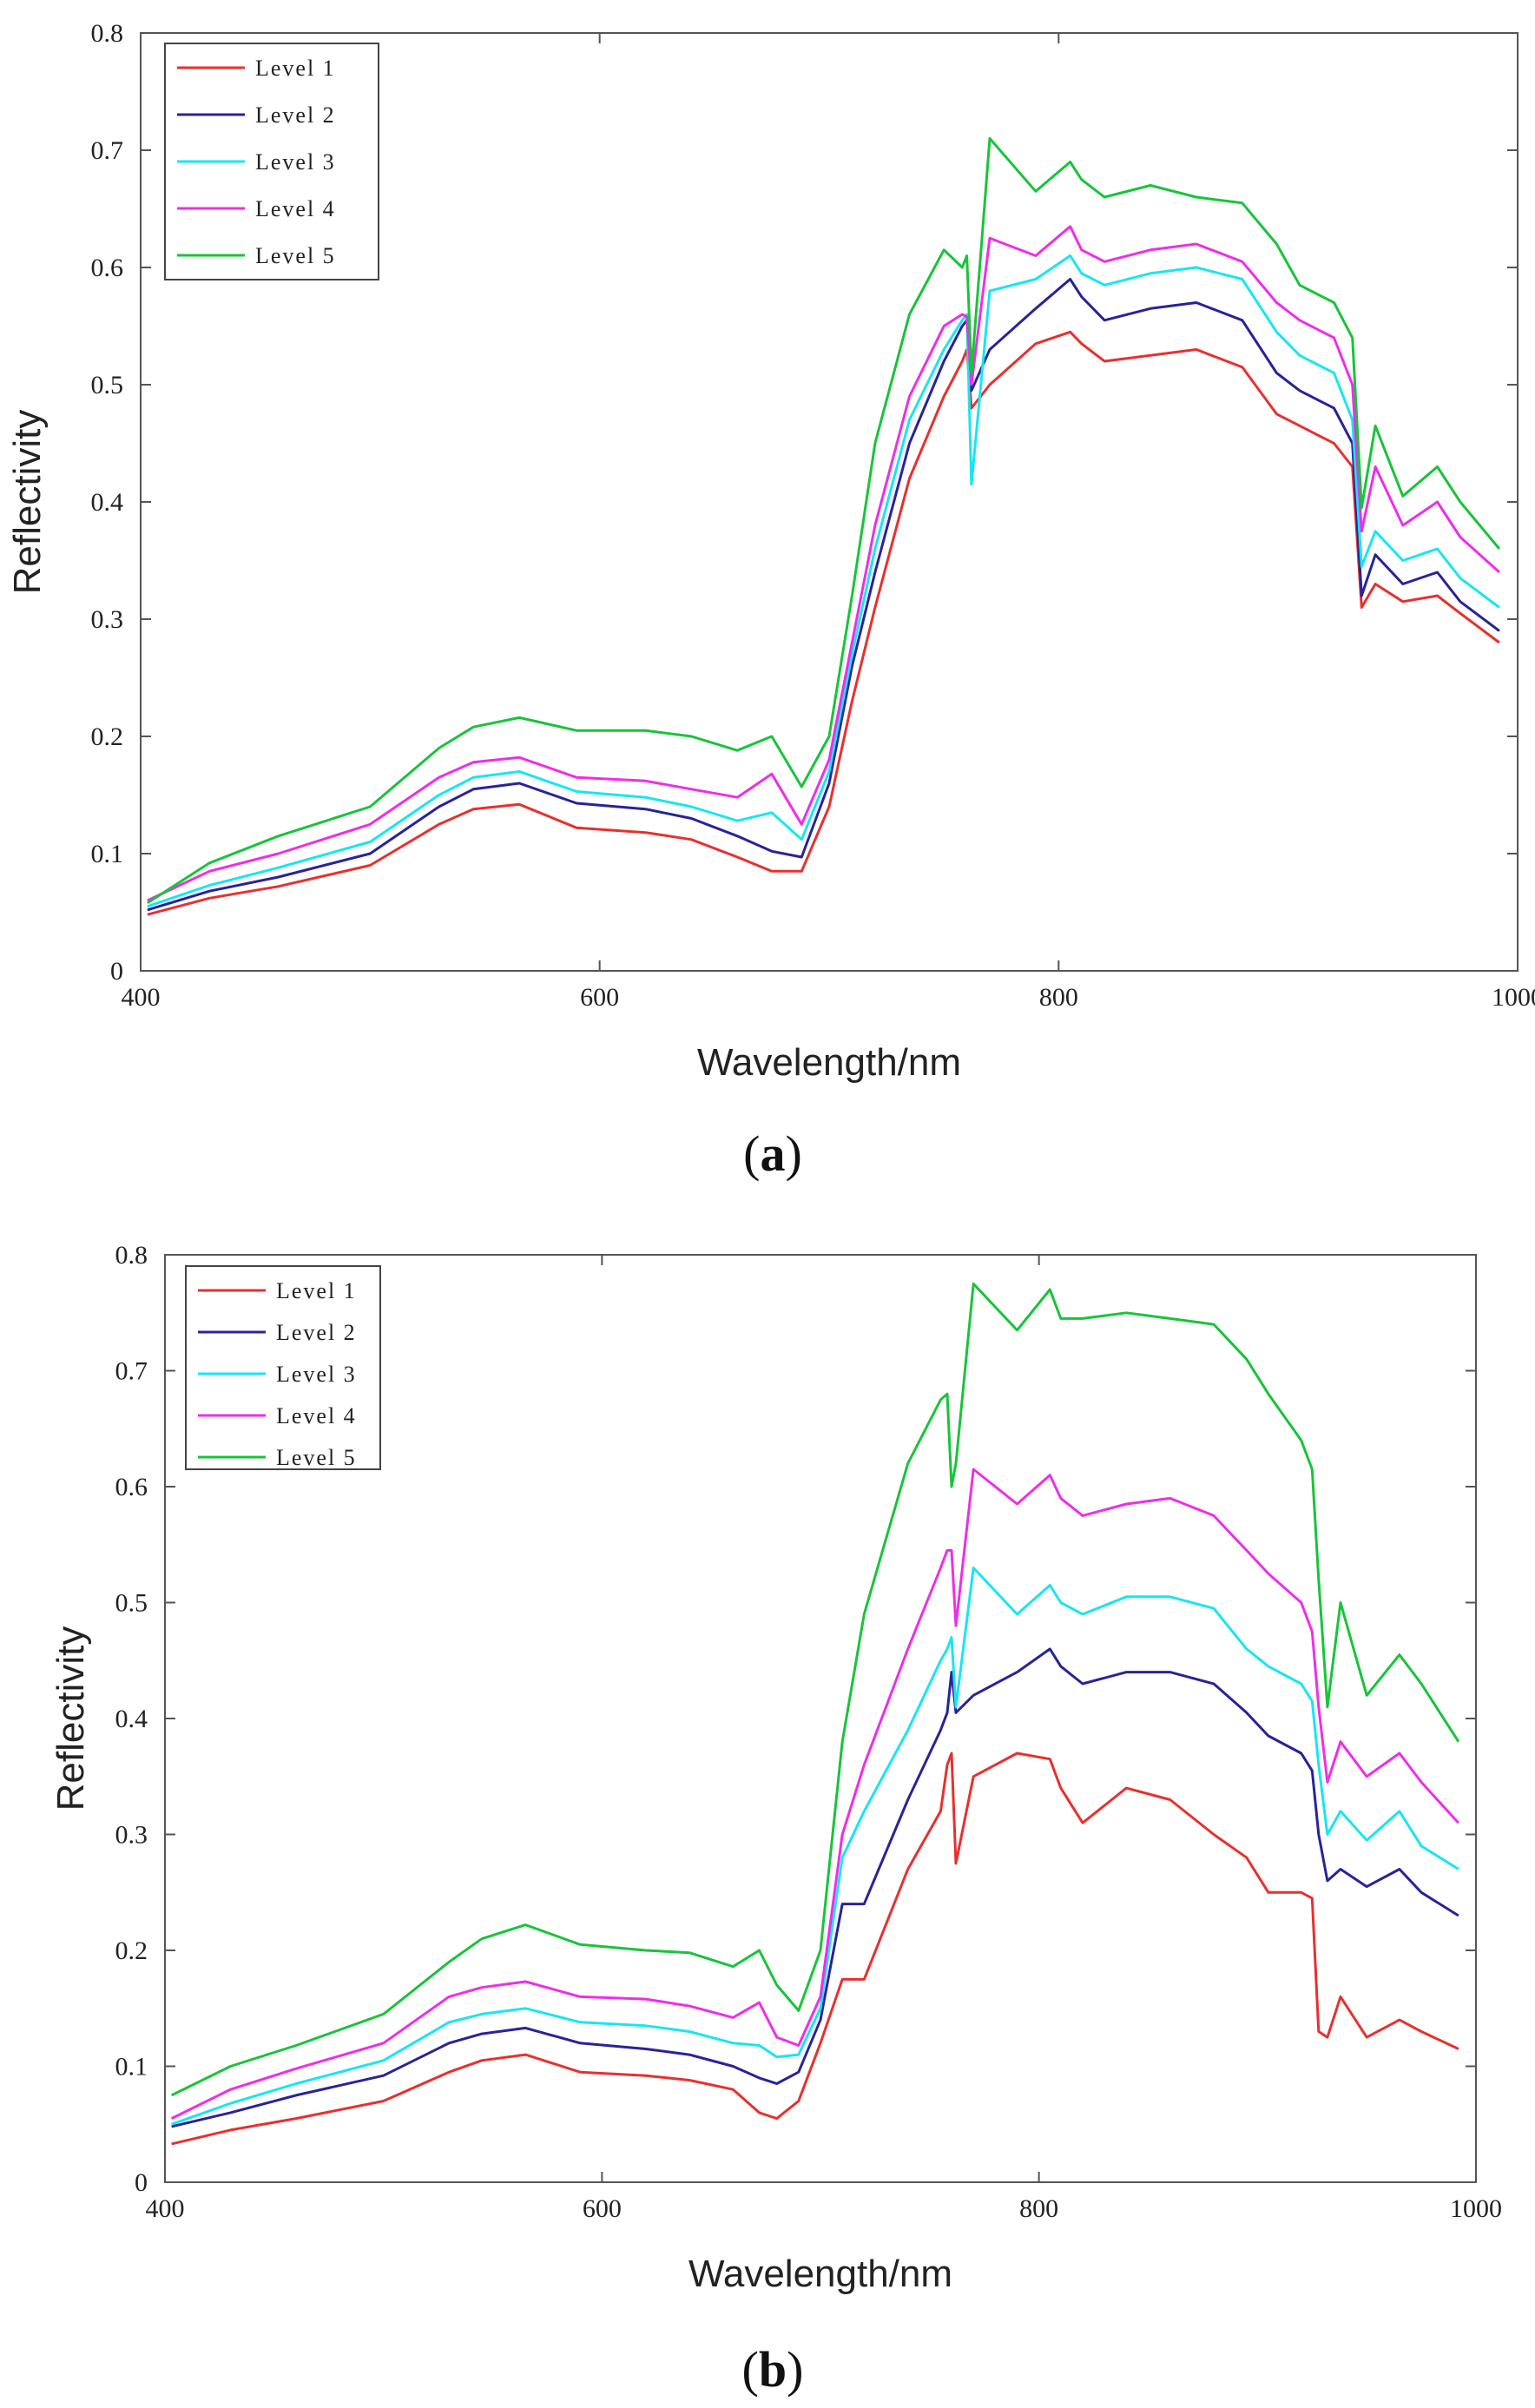 This screenshot has height=2408, width=1535. What do you see at coordinates (772, 2369) in the screenshot?
I see `panel-caption-b: (b)` at bounding box center [772, 2369].